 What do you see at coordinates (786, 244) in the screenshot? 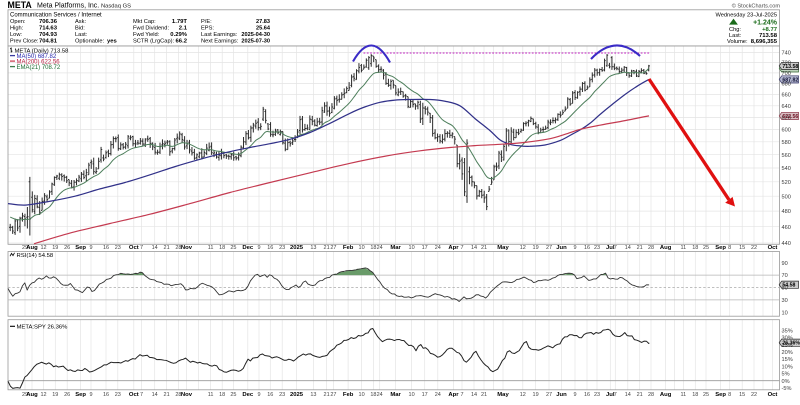
I see `svg-text: 440` at bounding box center [786, 244].